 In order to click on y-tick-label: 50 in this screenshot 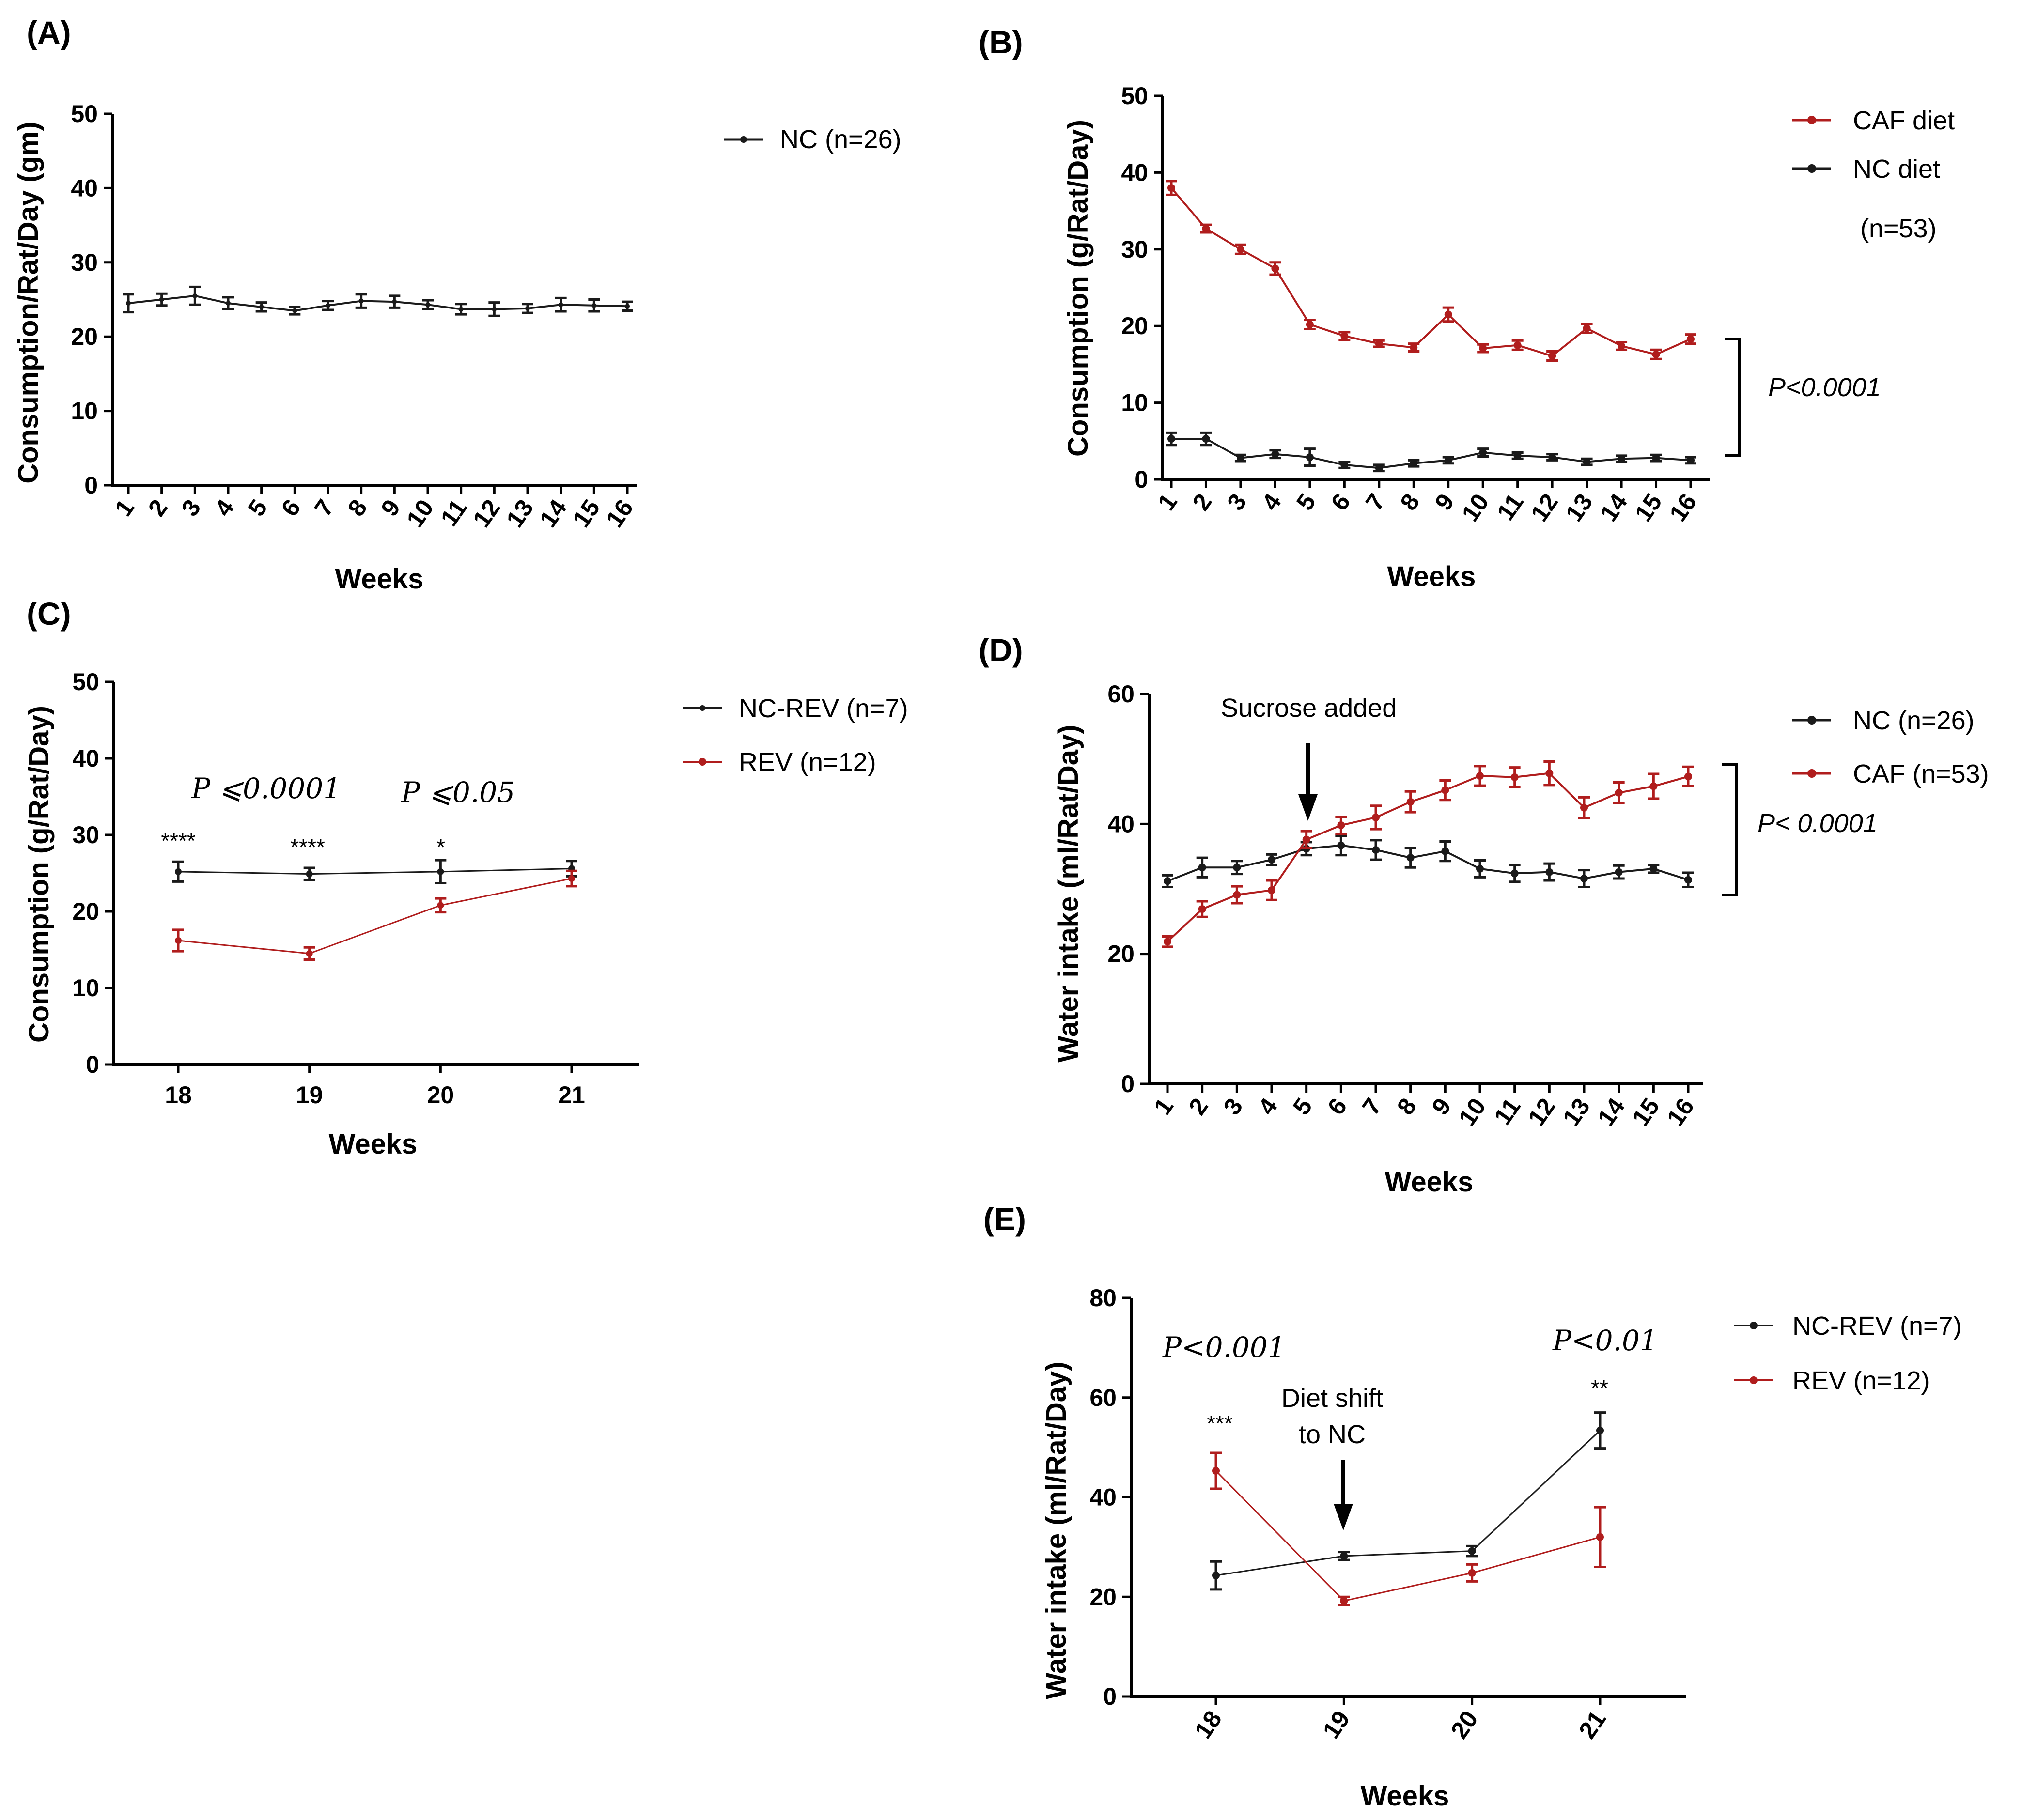, I will do `click(1134, 95)`.